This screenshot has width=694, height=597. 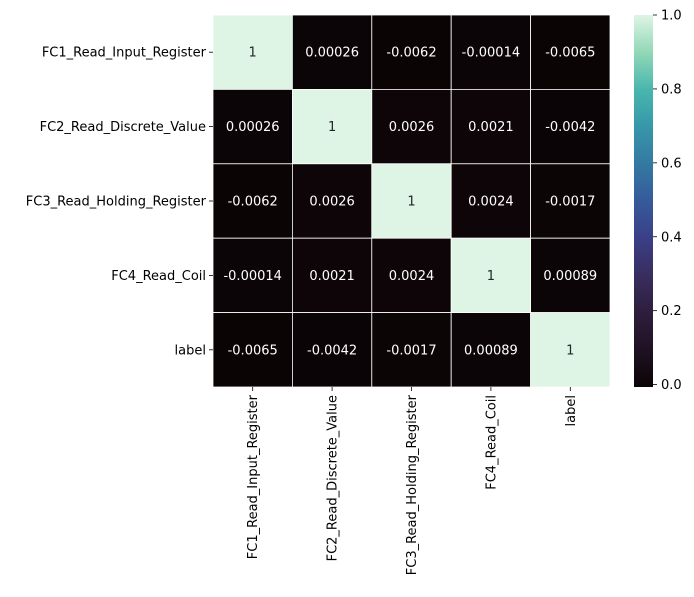 What do you see at coordinates (671, 163) in the screenshot?
I see `colorbar-tick-label: 0.6` at bounding box center [671, 163].